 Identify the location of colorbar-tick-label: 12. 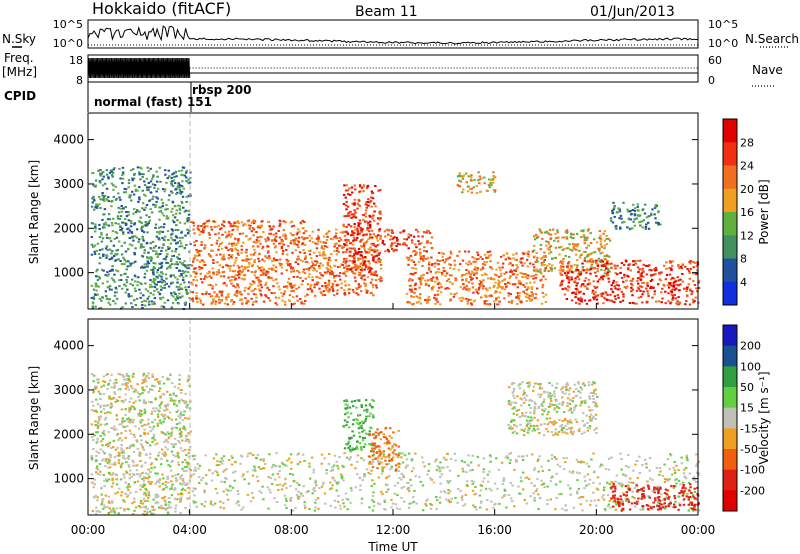
(747, 235).